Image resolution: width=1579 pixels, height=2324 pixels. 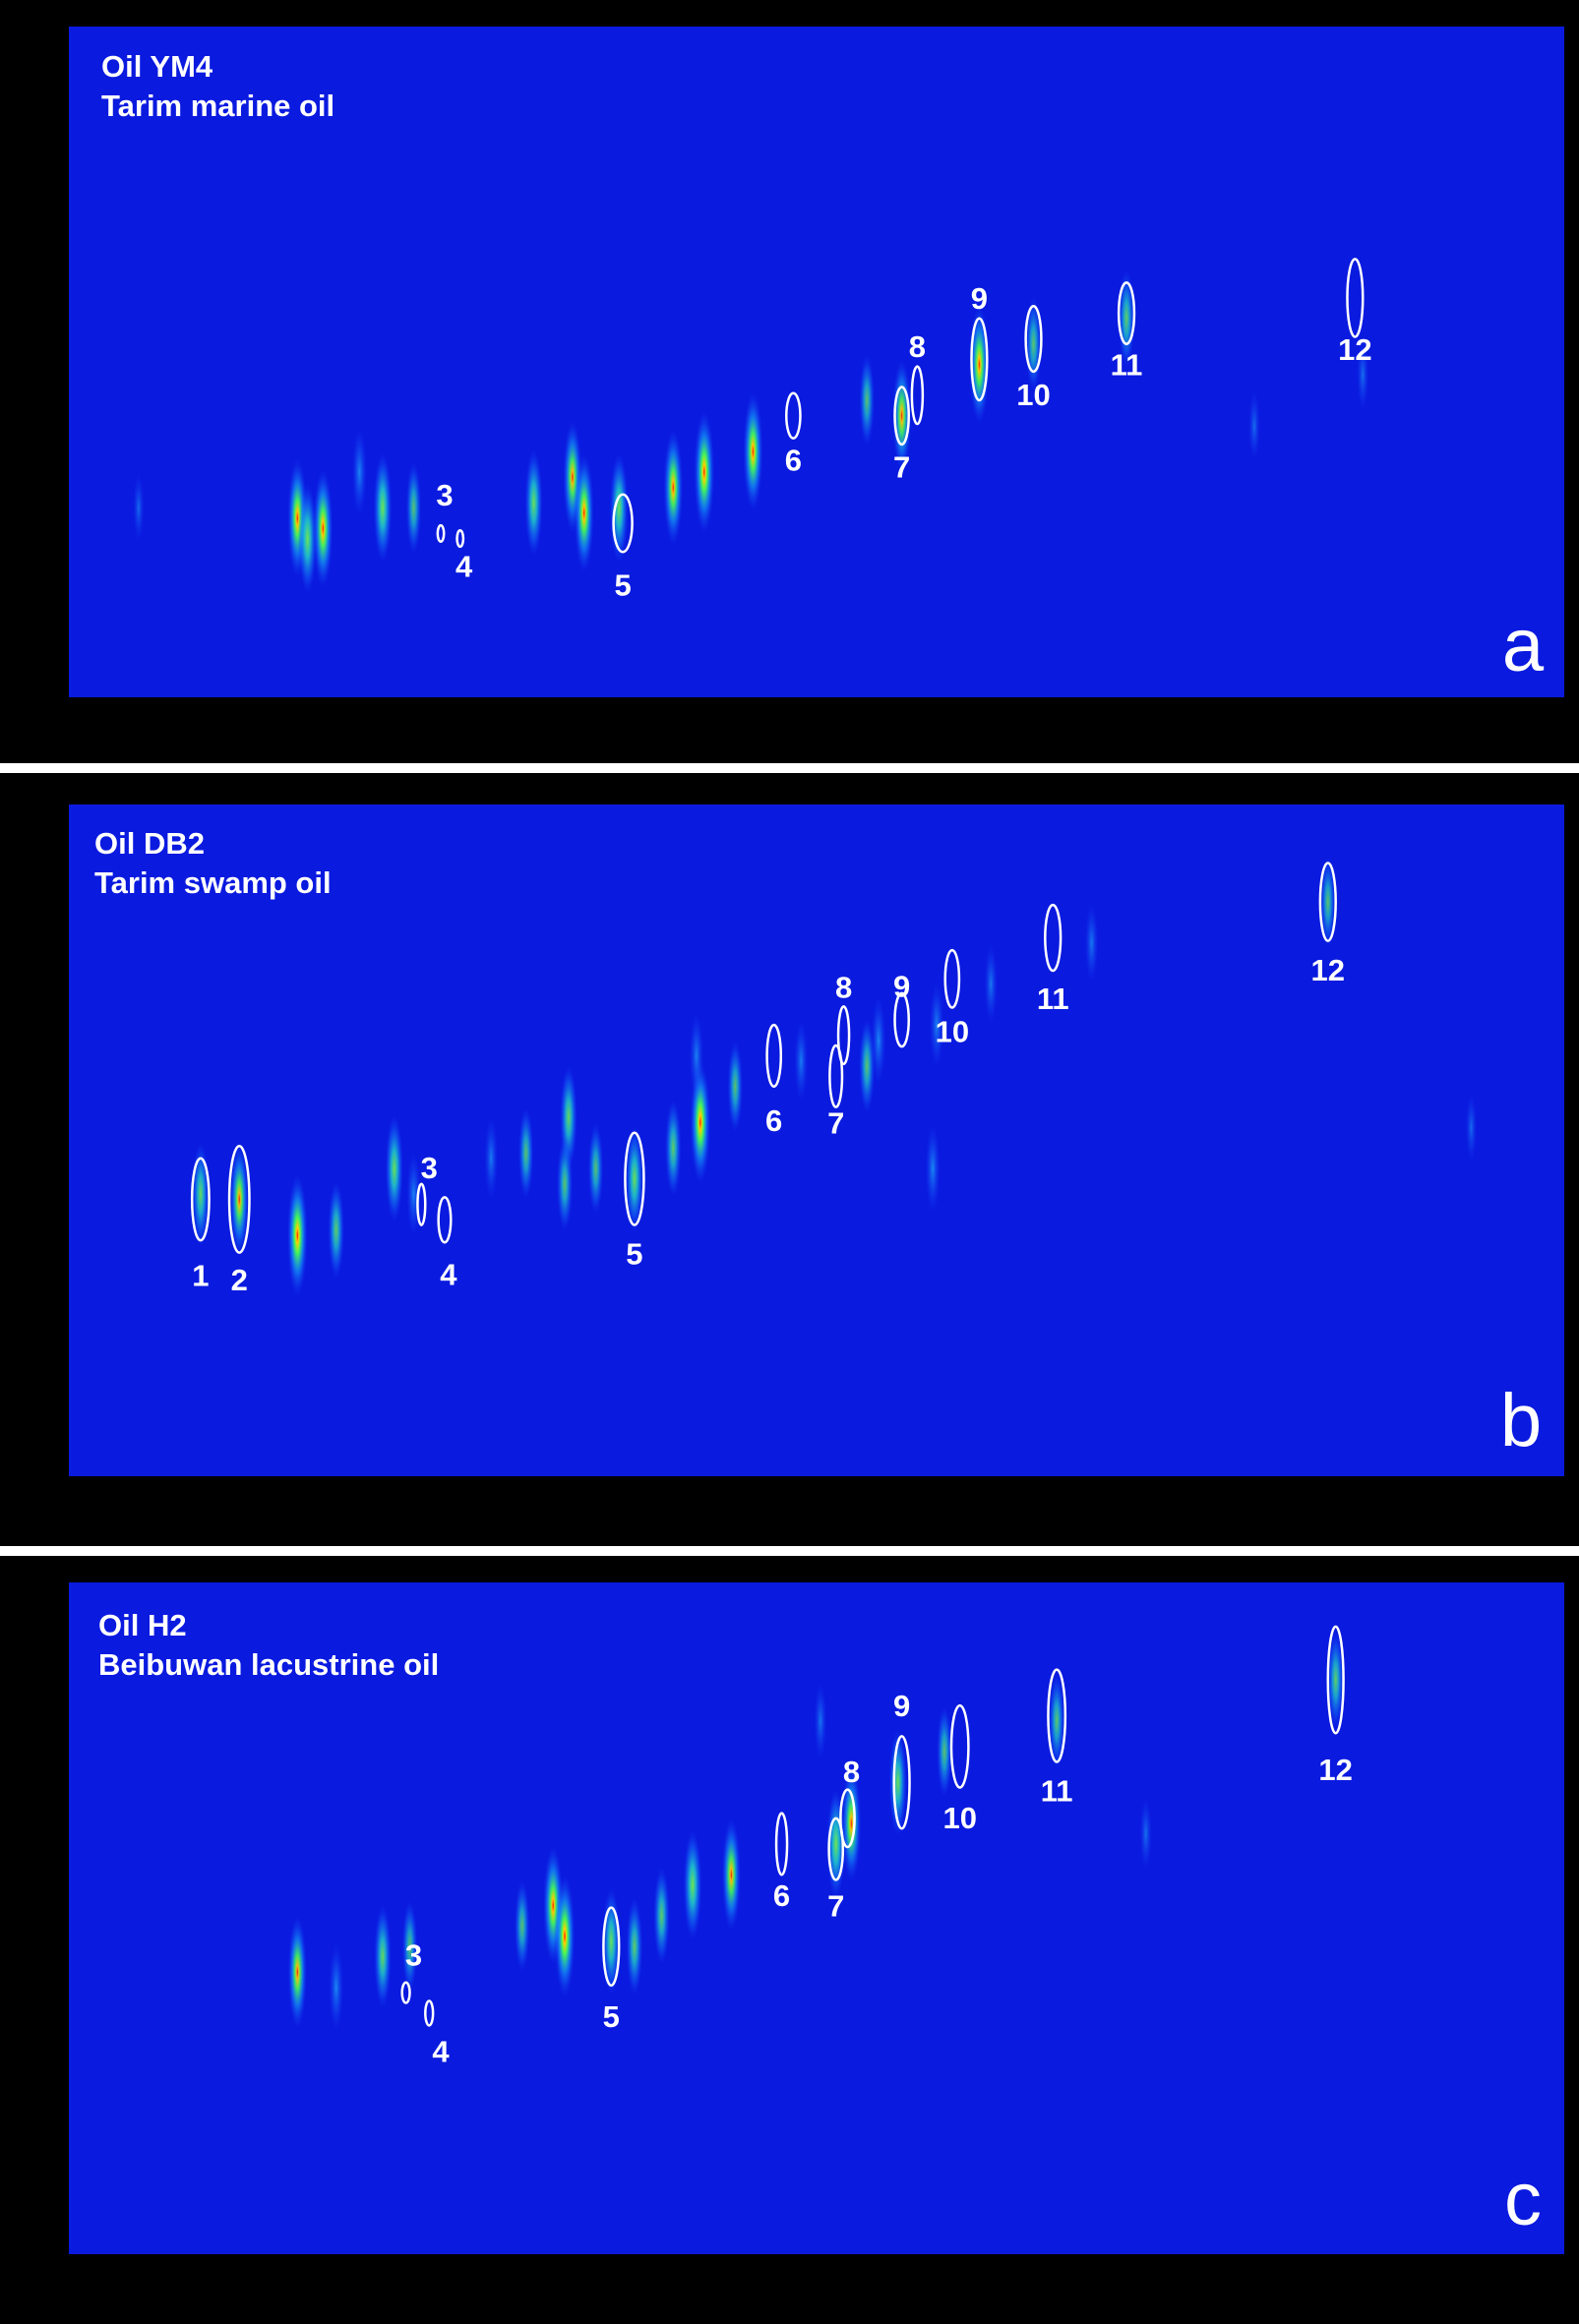 I want to click on compound-label: 5, so click(x=622, y=584).